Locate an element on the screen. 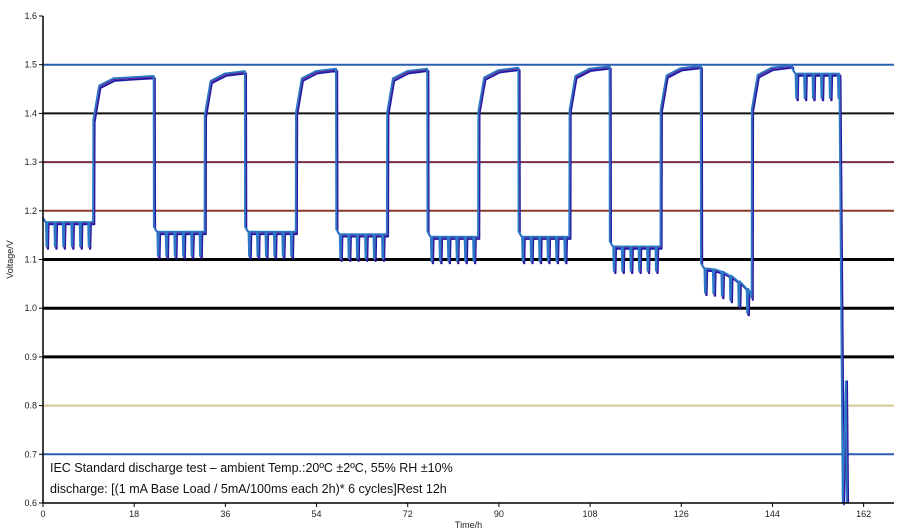 The height and width of the screenshot is (531, 899). x-tick-label-6: 108 is located at coordinates (590, 514).